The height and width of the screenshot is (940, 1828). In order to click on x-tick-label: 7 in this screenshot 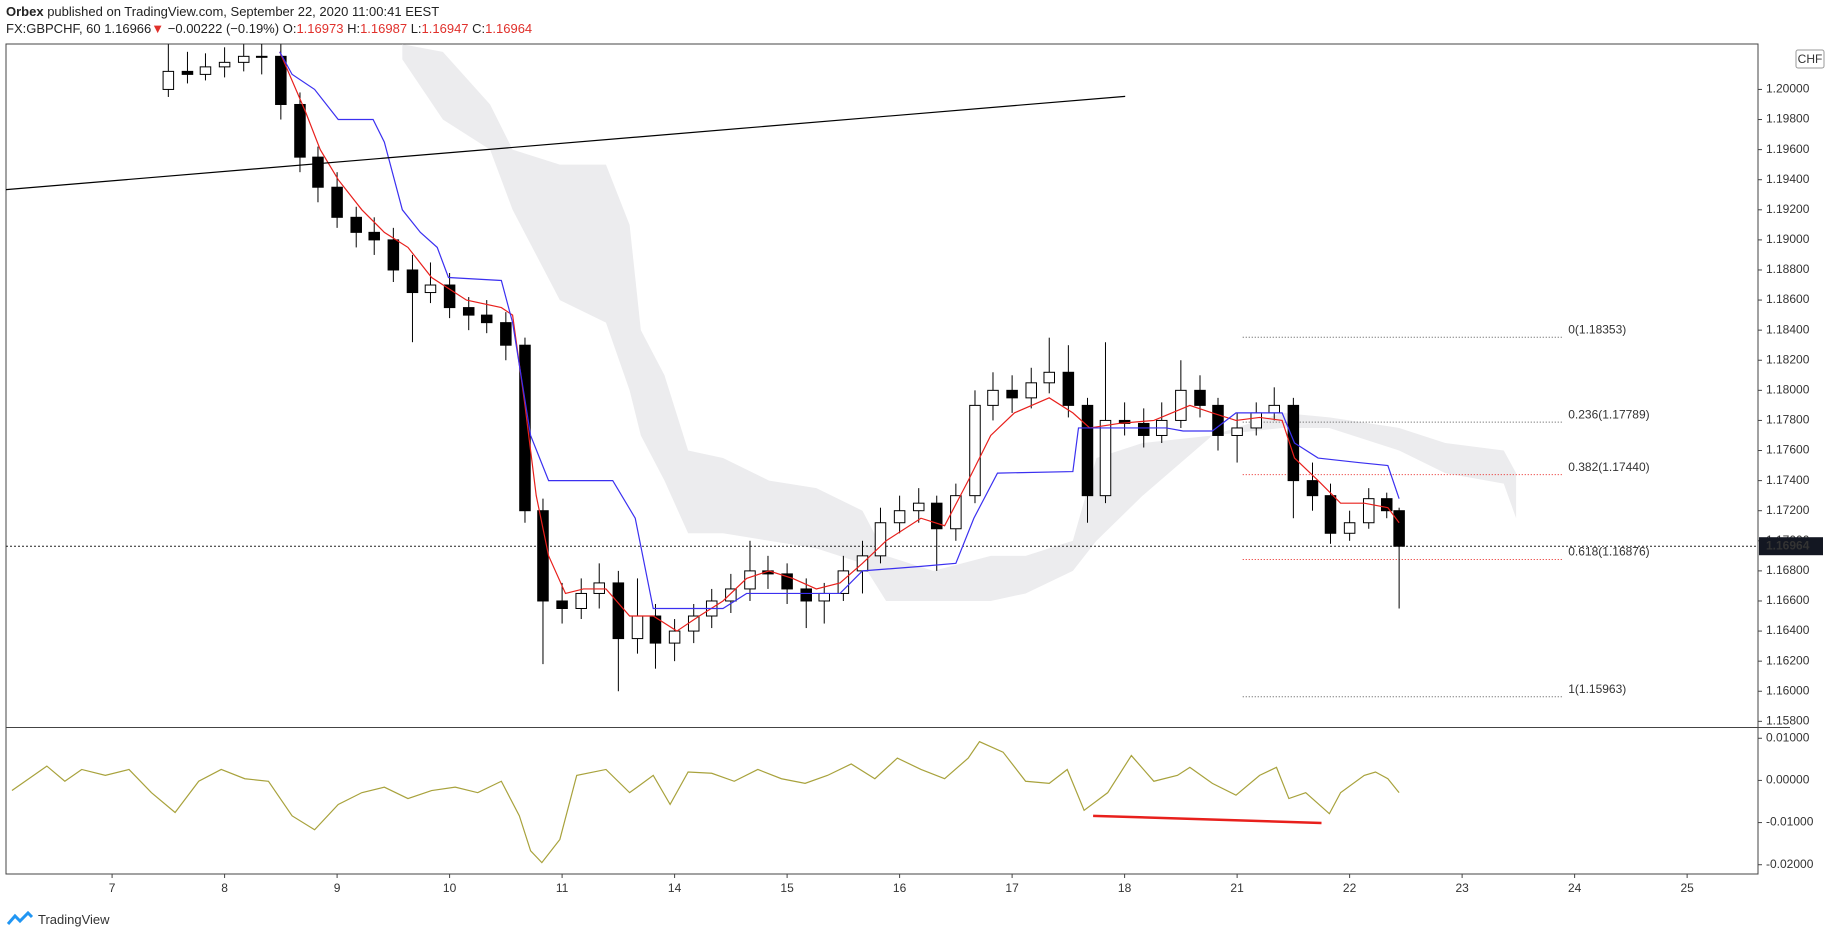, I will do `click(112, 888)`.